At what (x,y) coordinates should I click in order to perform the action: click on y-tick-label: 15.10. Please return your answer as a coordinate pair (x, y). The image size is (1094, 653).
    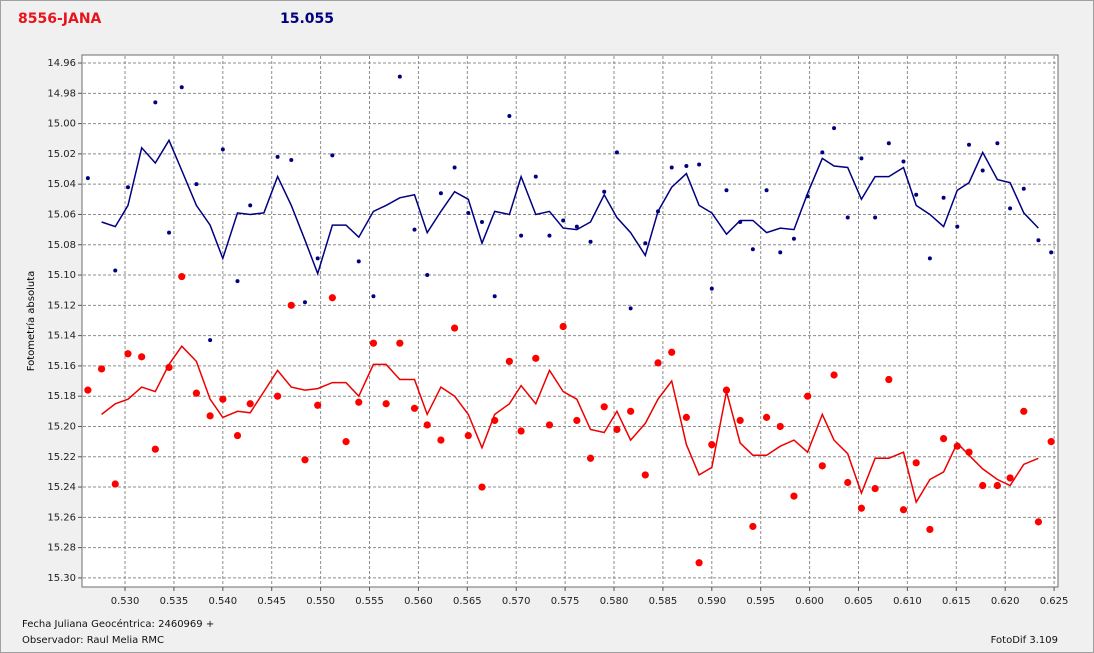
    Looking at the image, I should click on (61, 275).